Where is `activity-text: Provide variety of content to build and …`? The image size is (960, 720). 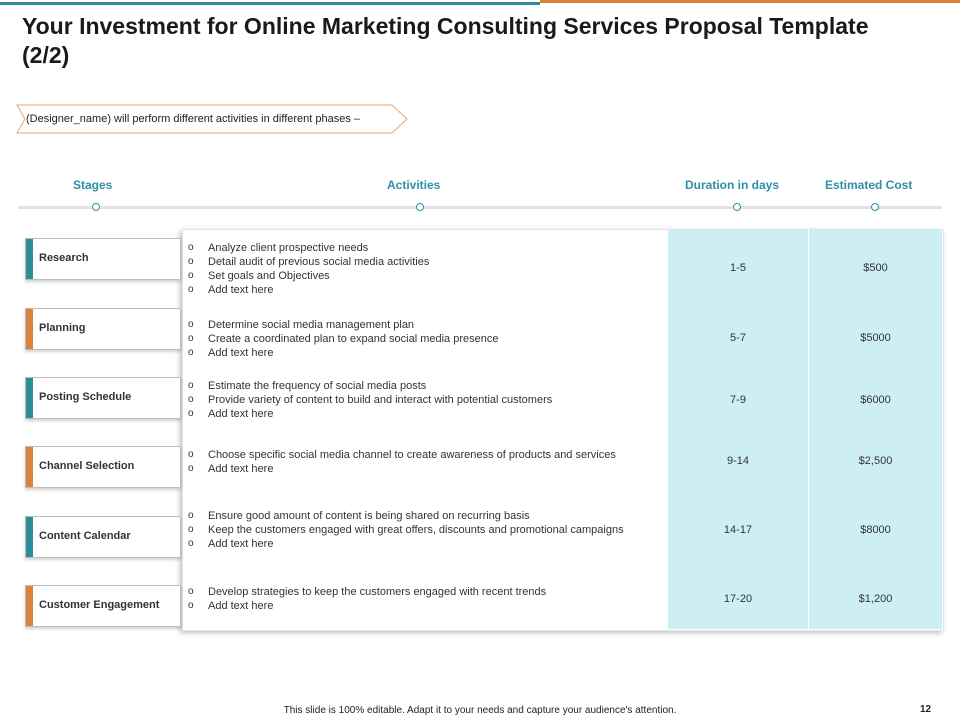 activity-text: Provide variety of content to build and … is located at coordinates (380, 400).